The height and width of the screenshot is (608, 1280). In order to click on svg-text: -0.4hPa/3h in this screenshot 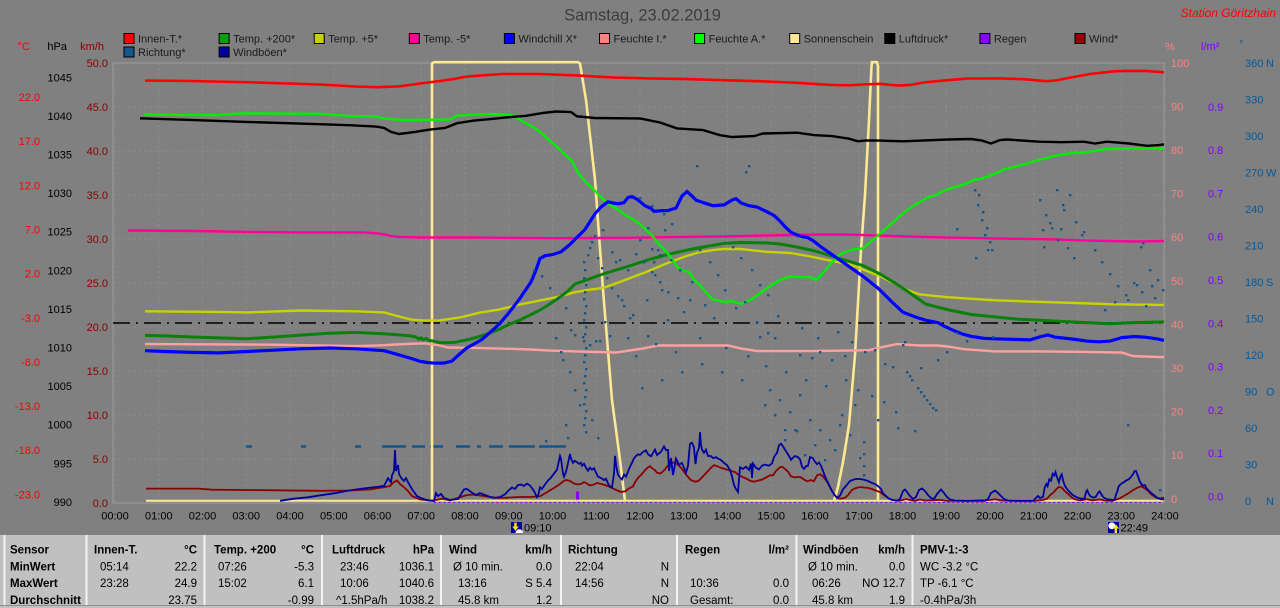, I will do `click(948, 601)`.